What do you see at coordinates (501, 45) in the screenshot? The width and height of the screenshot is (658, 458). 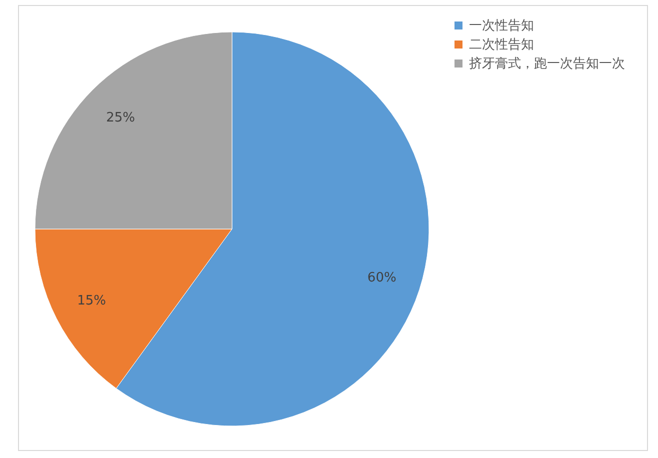 I see `legend-label: 二次性告知` at bounding box center [501, 45].